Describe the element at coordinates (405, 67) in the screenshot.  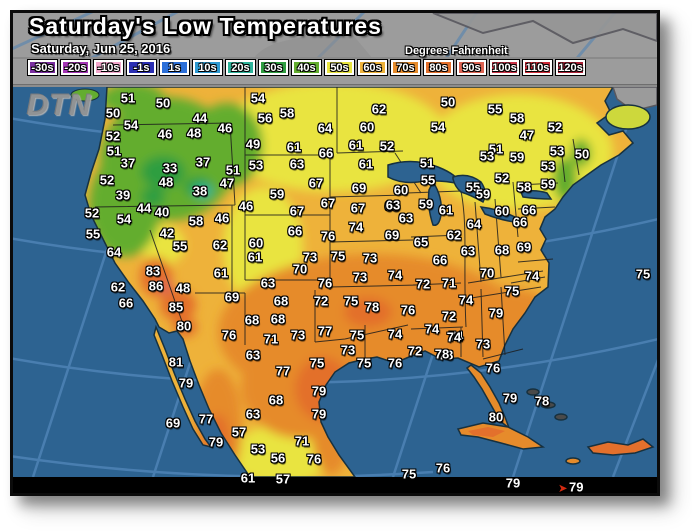
I see `legend-item-70s: 70s` at that location.